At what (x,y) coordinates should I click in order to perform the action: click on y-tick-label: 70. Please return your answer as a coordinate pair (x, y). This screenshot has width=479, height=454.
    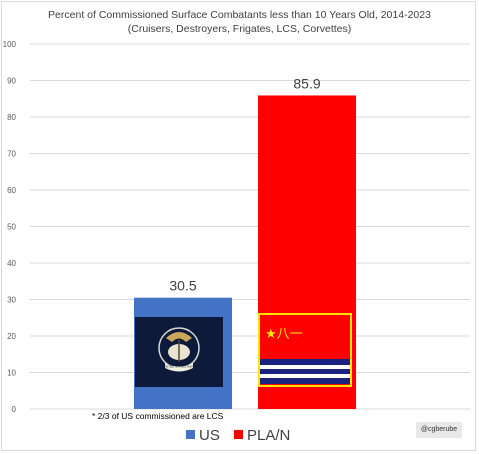
    Looking at the image, I should click on (11, 154).